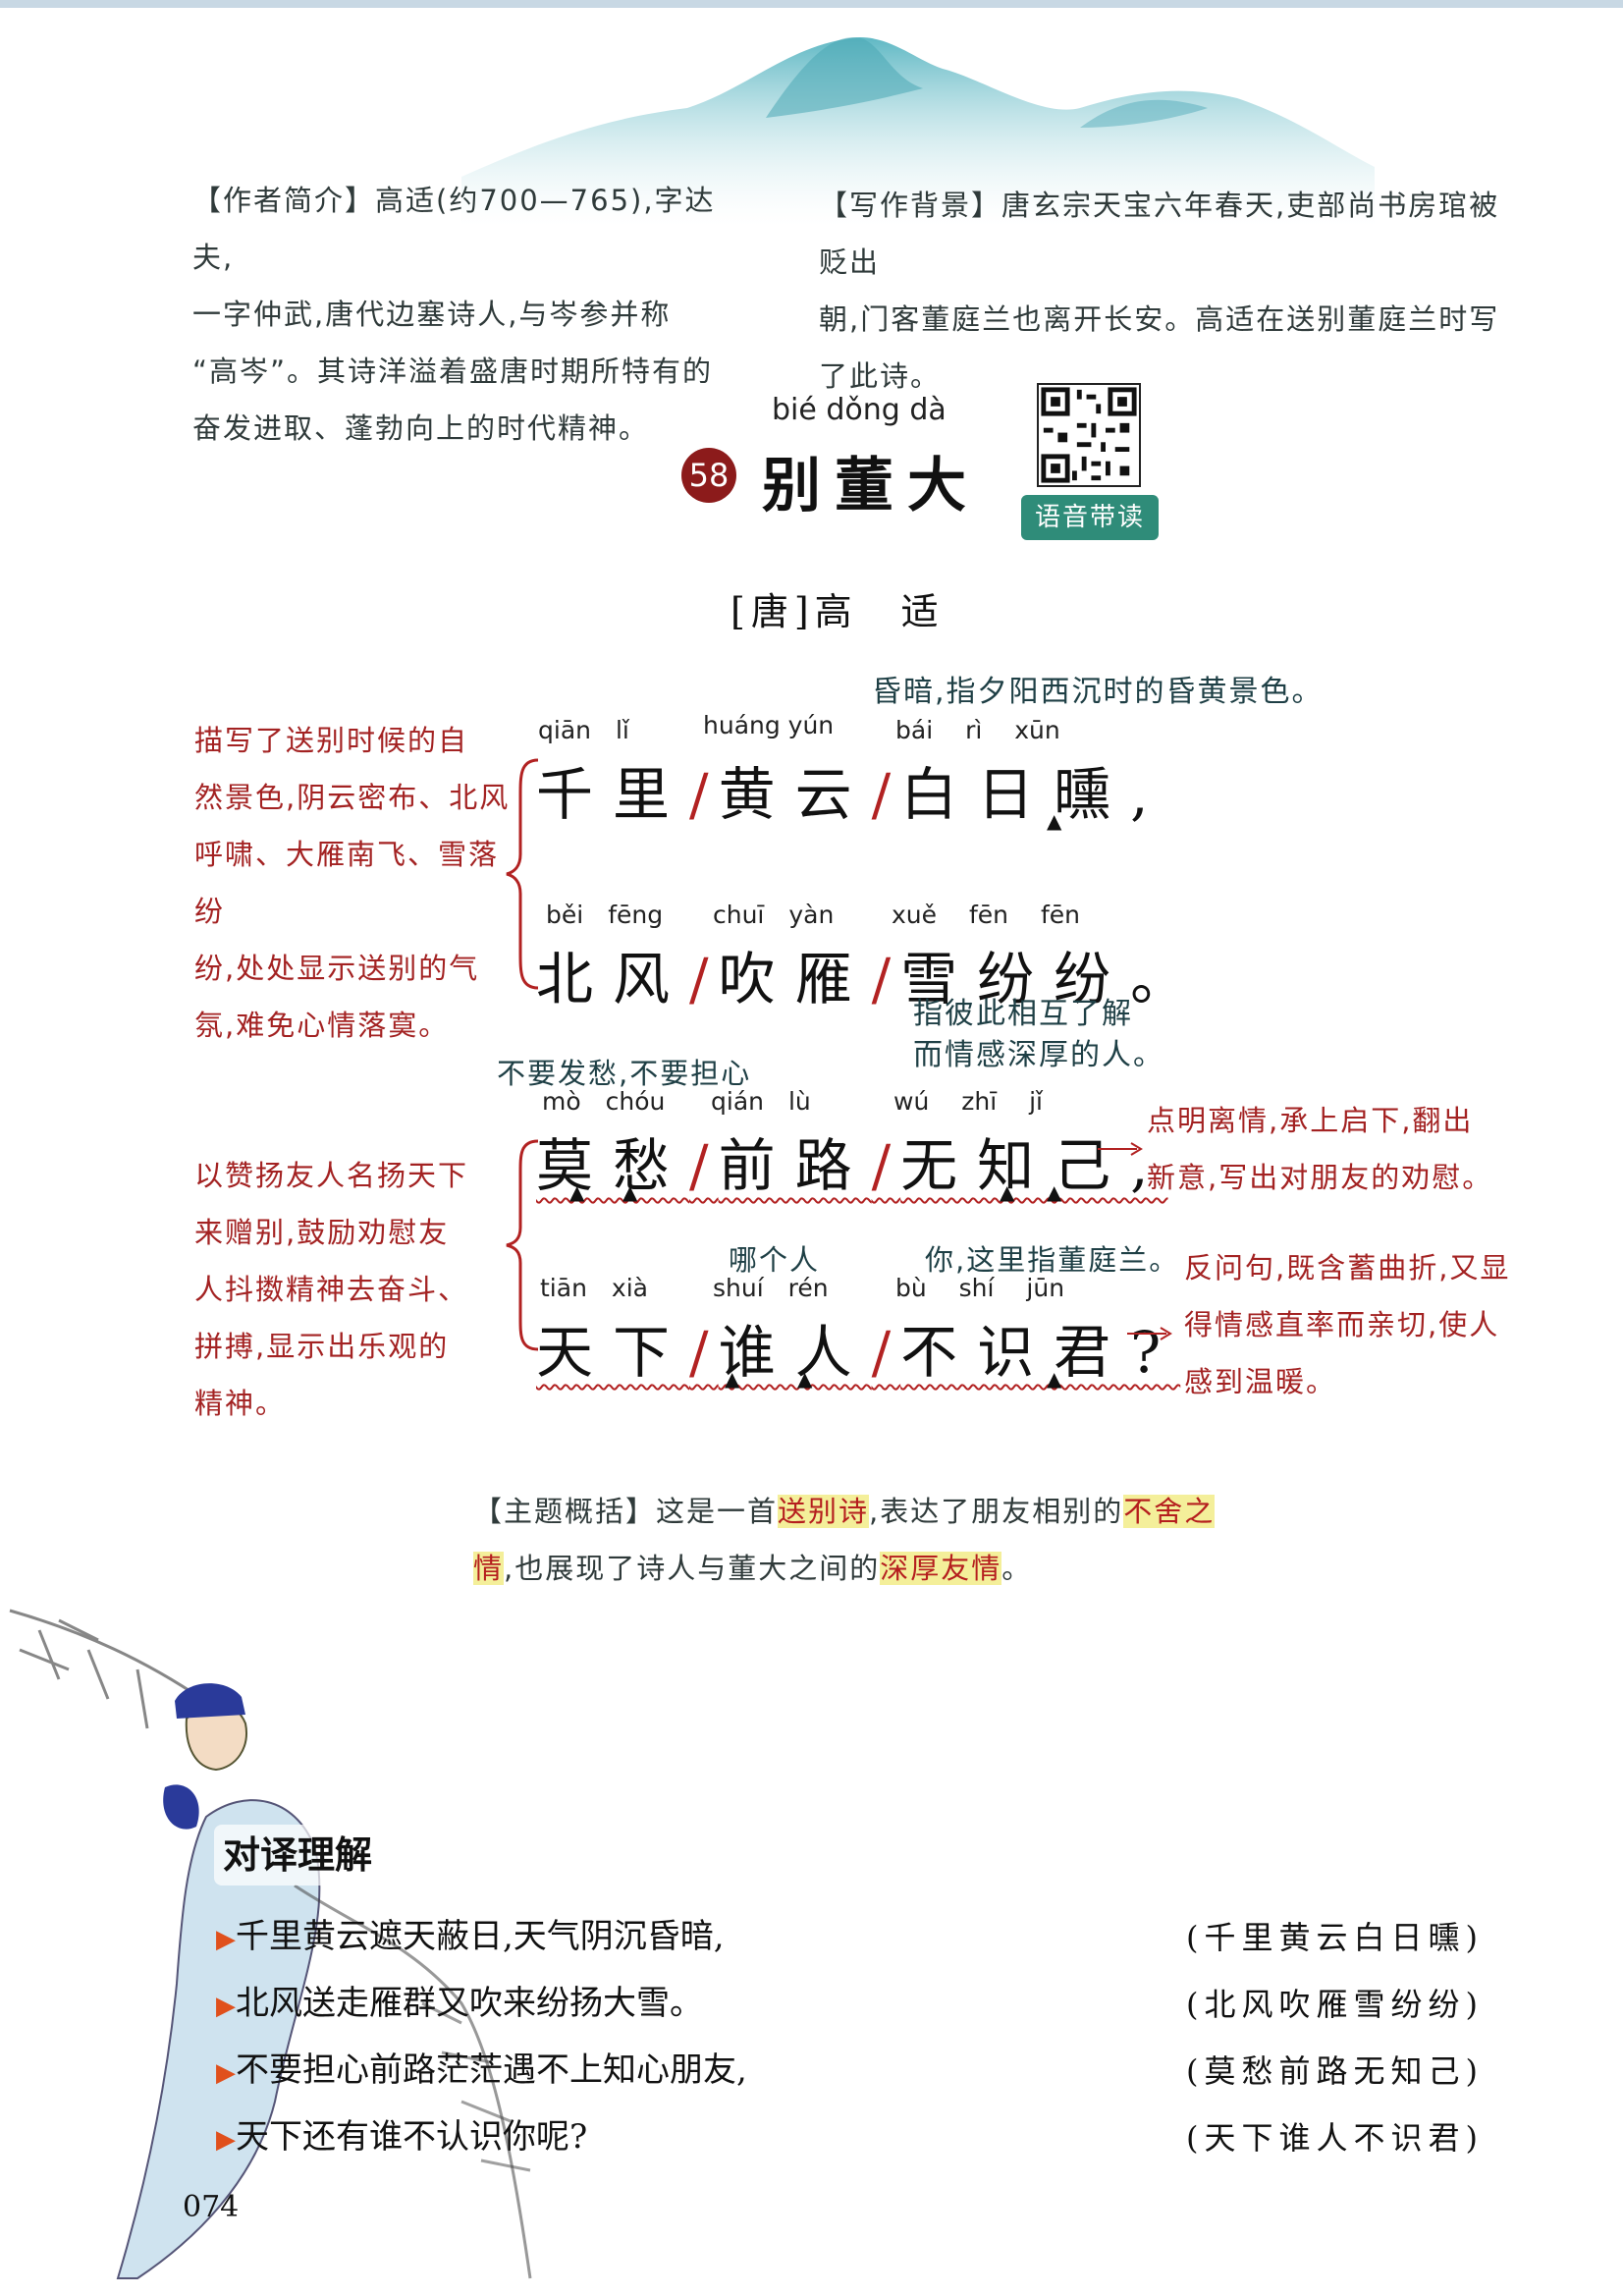 This screenshot has height=2296, width=1623. What do you see at coordinates (811, 4) in the screenshot?
I see `top-border` at bounding box center [811, 4].